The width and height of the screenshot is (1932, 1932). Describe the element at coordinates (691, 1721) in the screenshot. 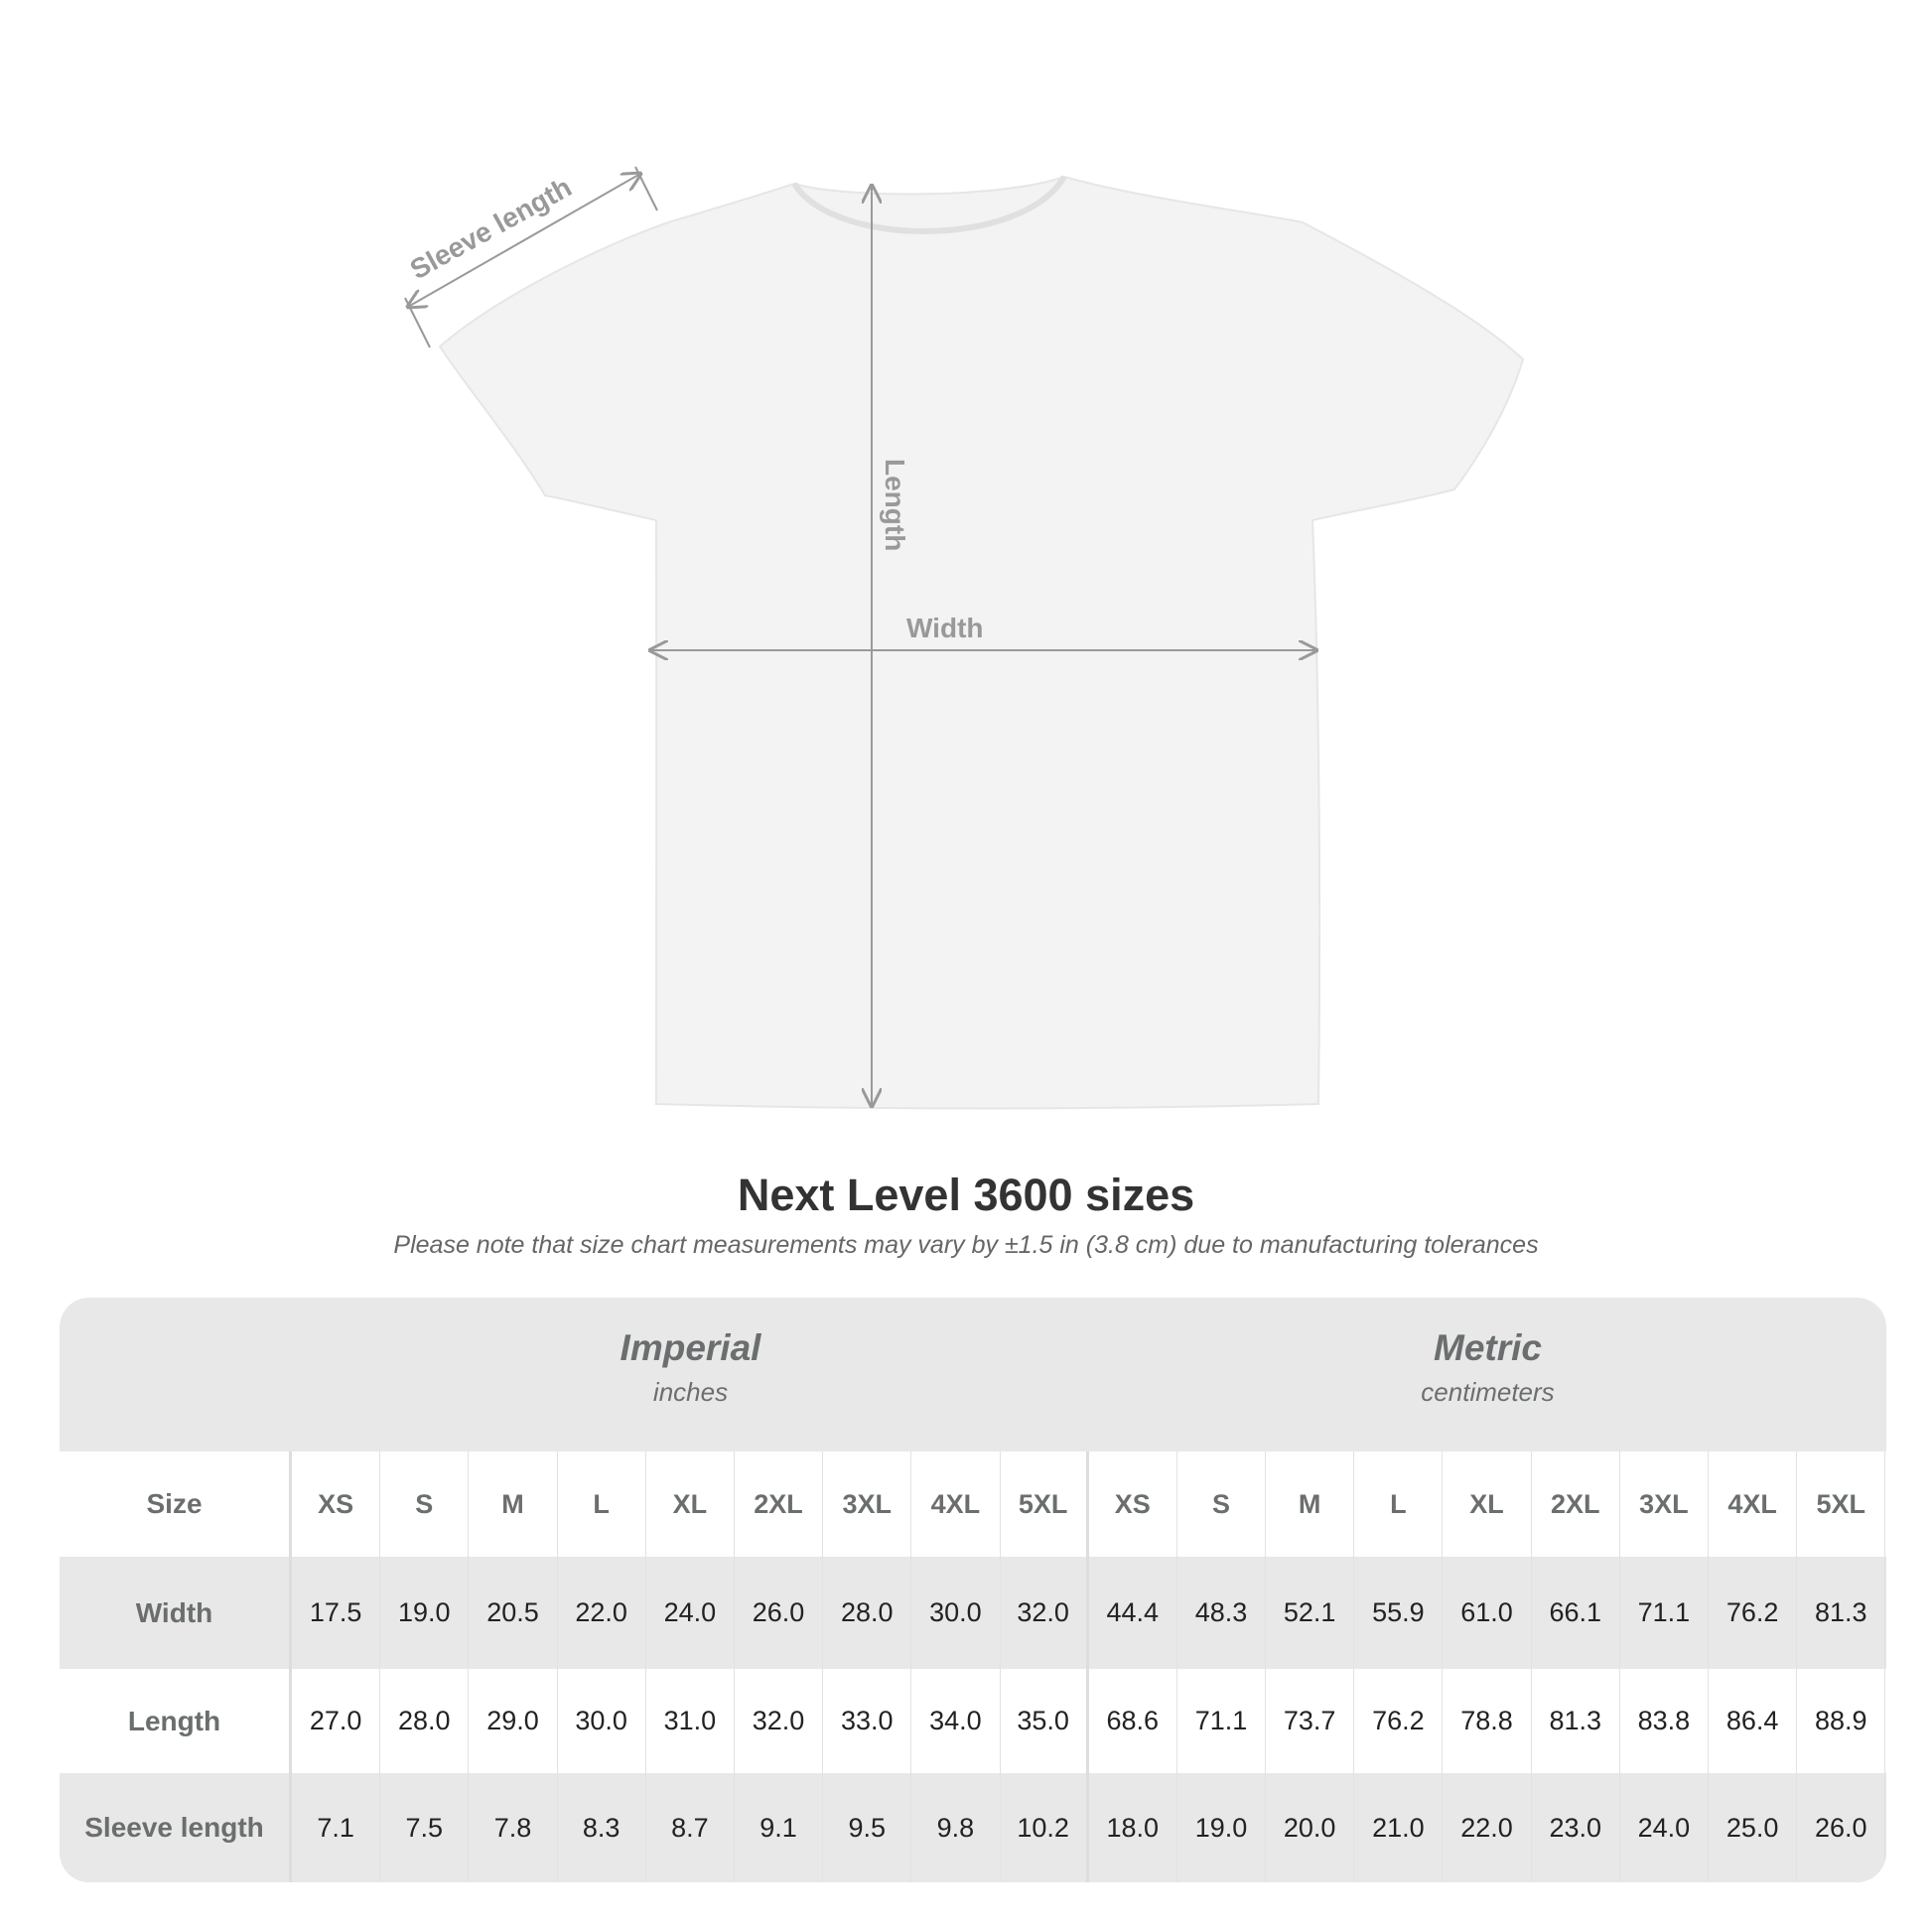

I see `imperial-value-cell: 31.0` at that location.